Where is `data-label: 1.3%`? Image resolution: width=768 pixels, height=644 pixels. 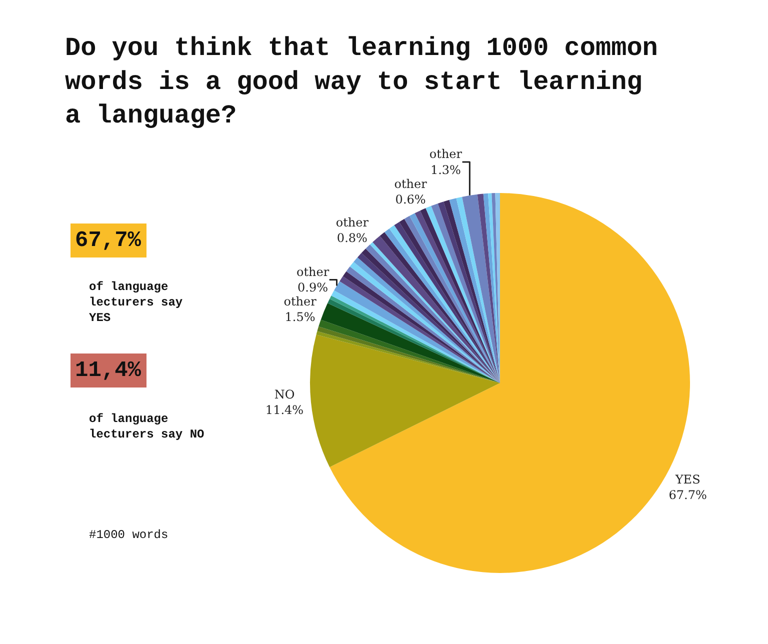
data-label: 1.3% is located at coordinates (445, 169).